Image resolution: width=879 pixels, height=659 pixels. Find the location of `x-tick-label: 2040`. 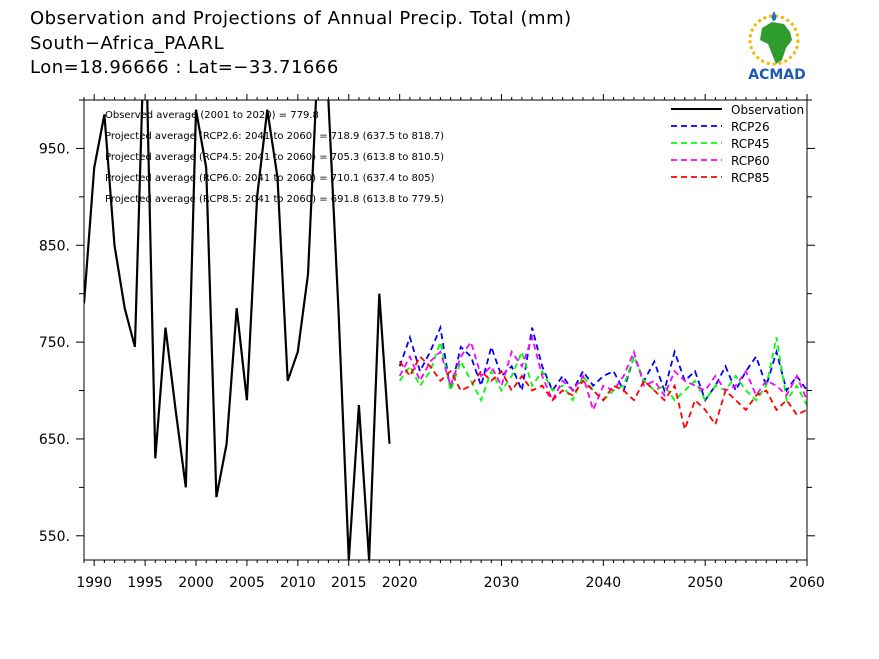

x-tick-label: 2040 is located at coordinates (604, 583).